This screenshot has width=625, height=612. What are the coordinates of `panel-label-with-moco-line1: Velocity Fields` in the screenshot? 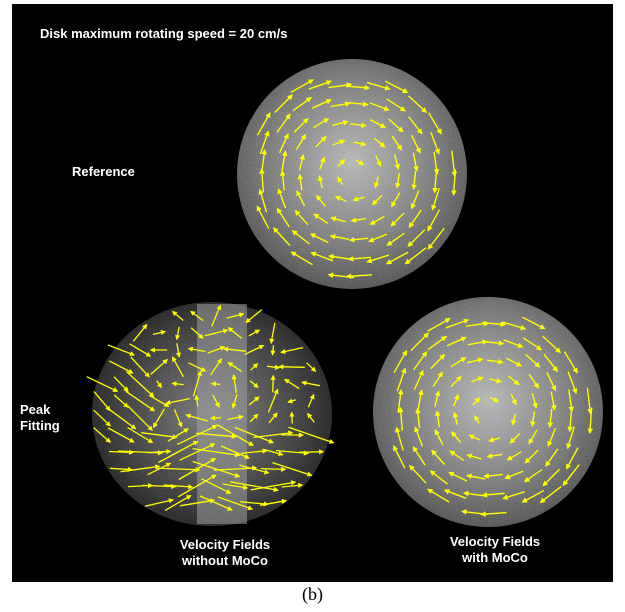 It's located at (495, 541).